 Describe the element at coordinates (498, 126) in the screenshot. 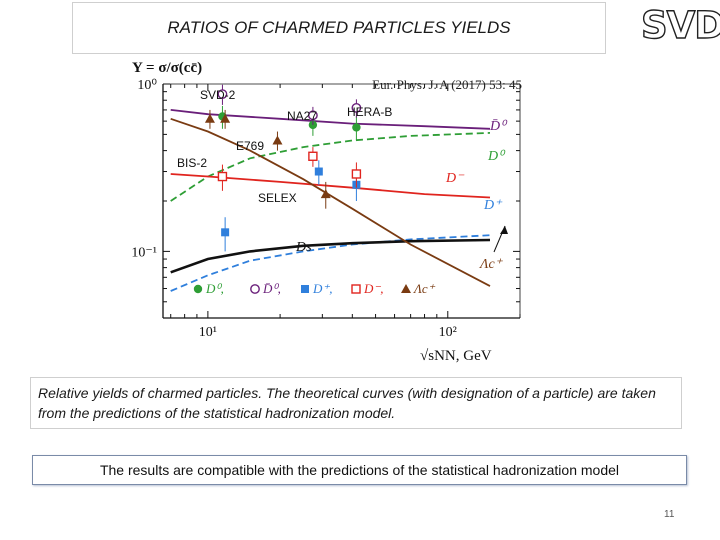

I see `curve-label: D̄⁰` at that location.